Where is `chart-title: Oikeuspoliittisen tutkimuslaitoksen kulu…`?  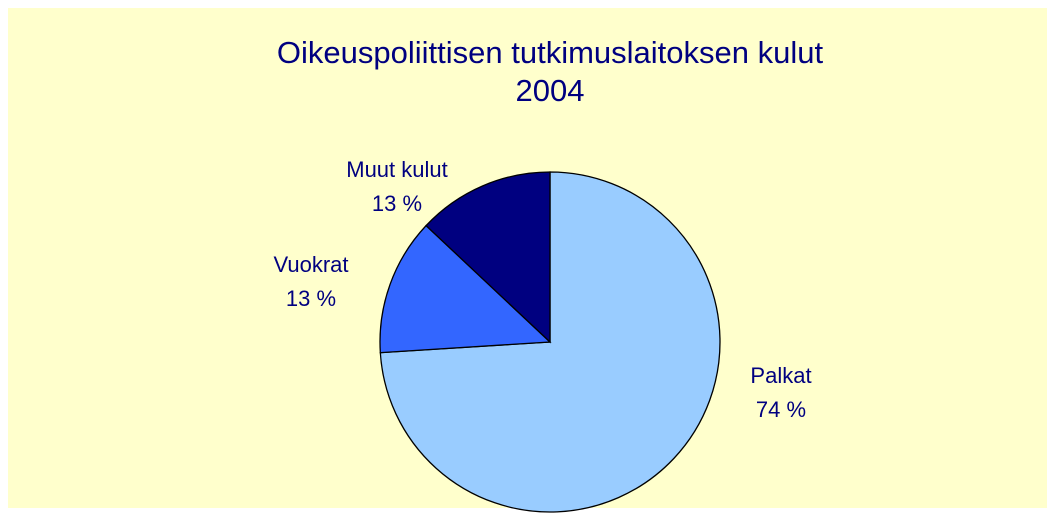
chart-title: Oikeuspoliittisen tutkimuslaitoksen kulu… is located at coordinates (550, 71).